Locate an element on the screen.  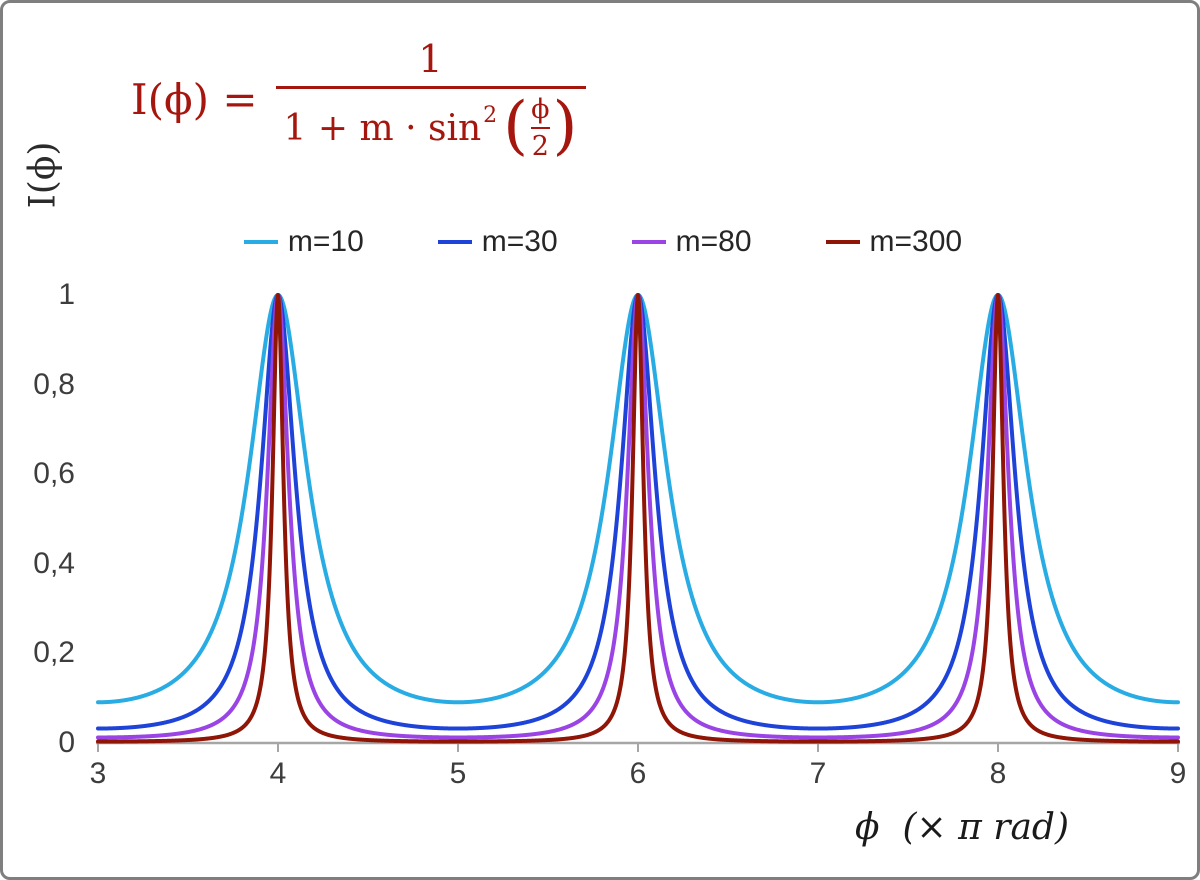
legend-item-m=300: m=300 is located at coordinates (894, 242).